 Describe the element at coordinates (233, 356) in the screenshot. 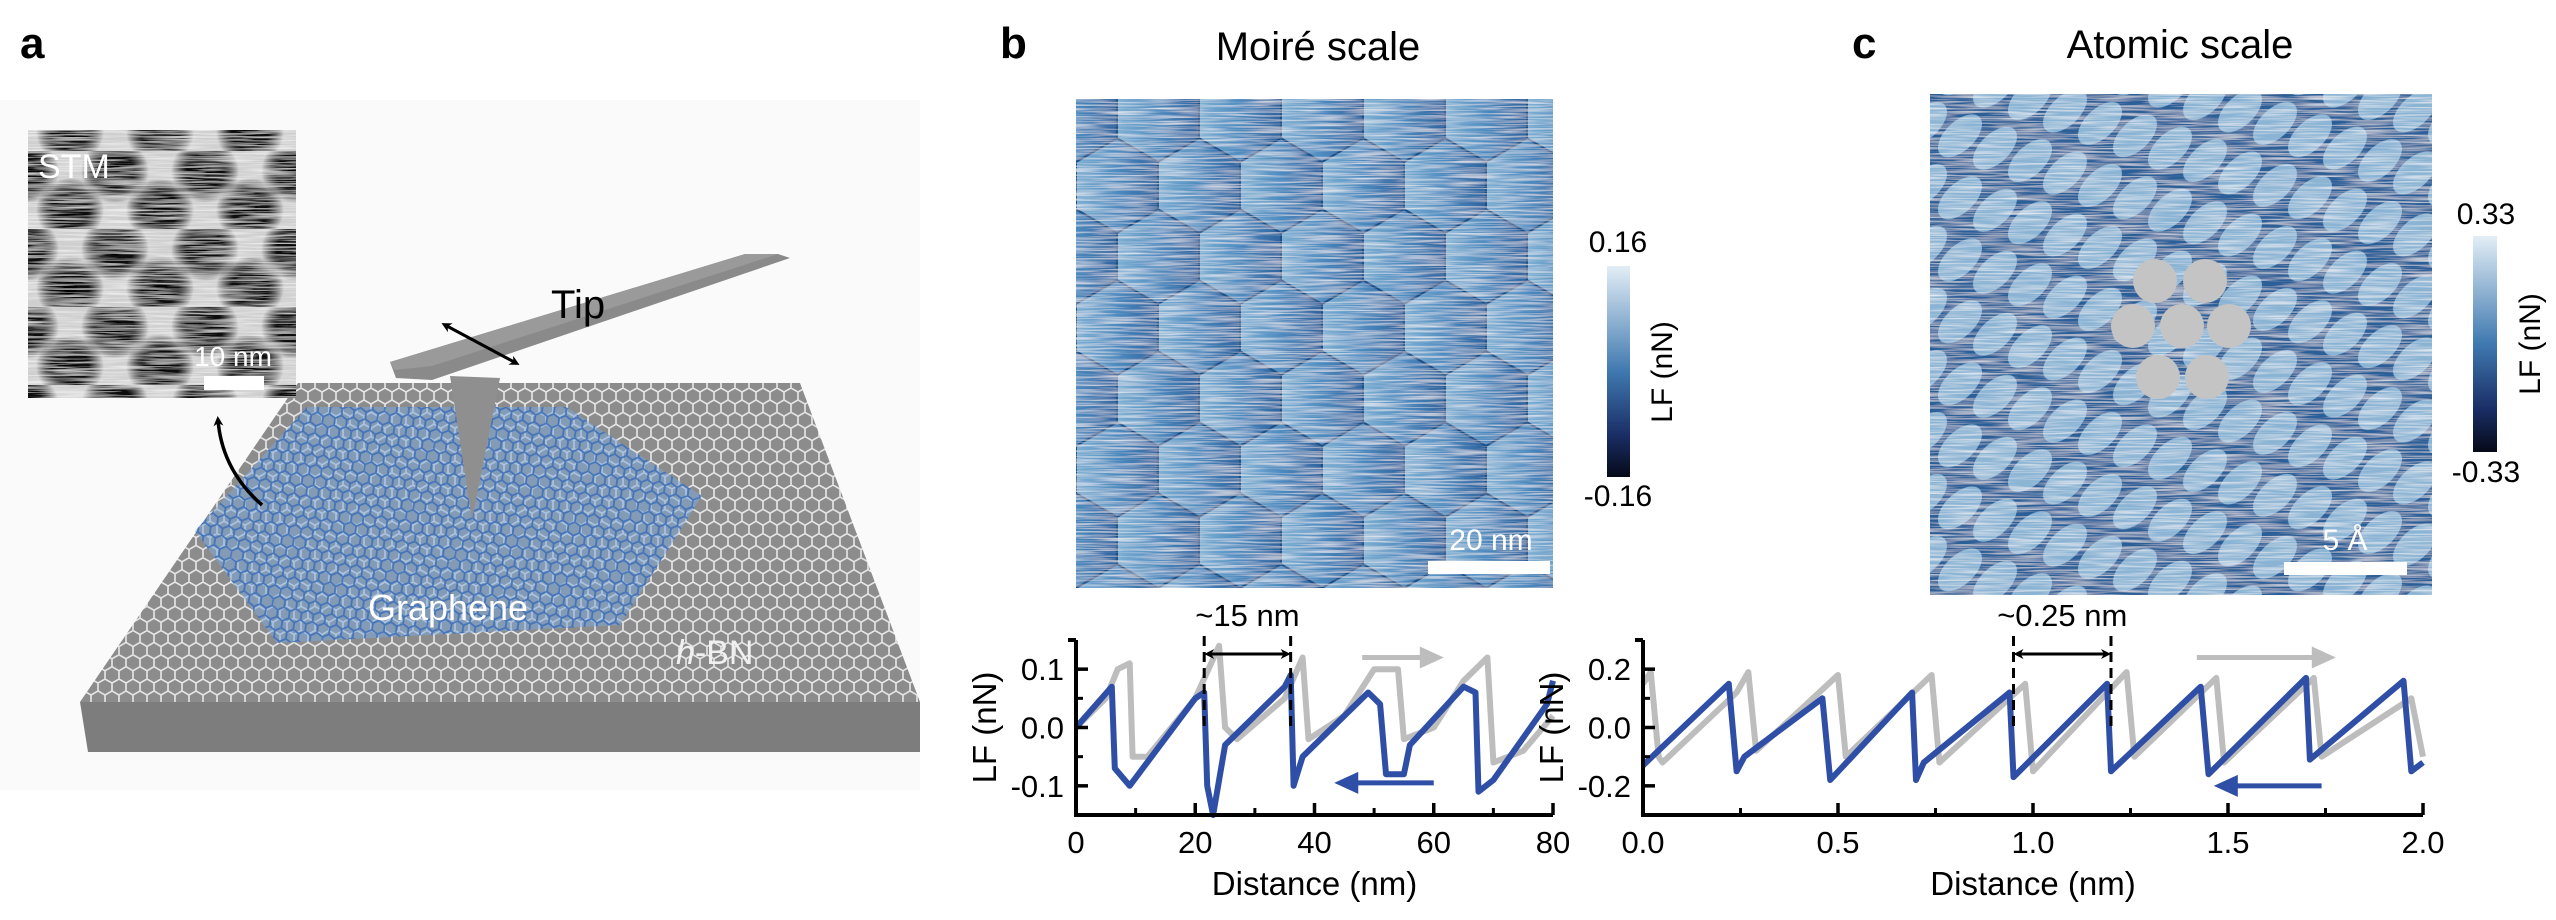

I see `stm-scalebar-label: 10 nm` at that location.